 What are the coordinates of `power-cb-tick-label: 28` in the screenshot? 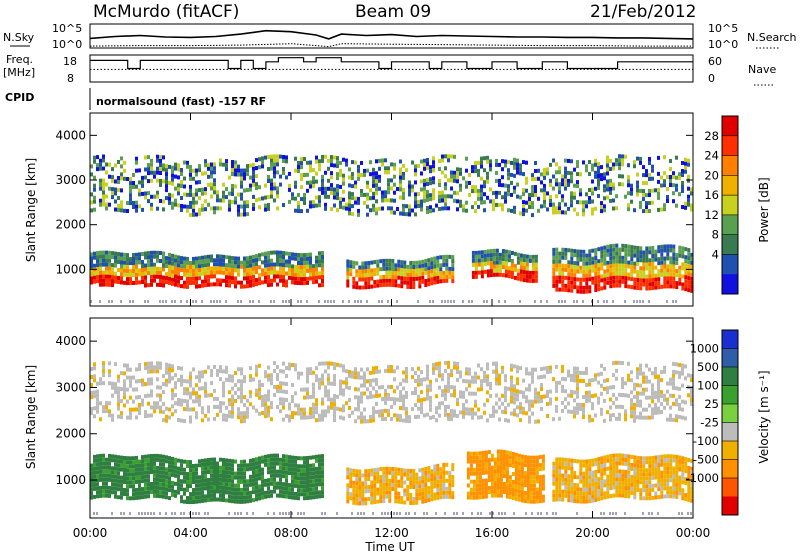 It's located at (711, 136).